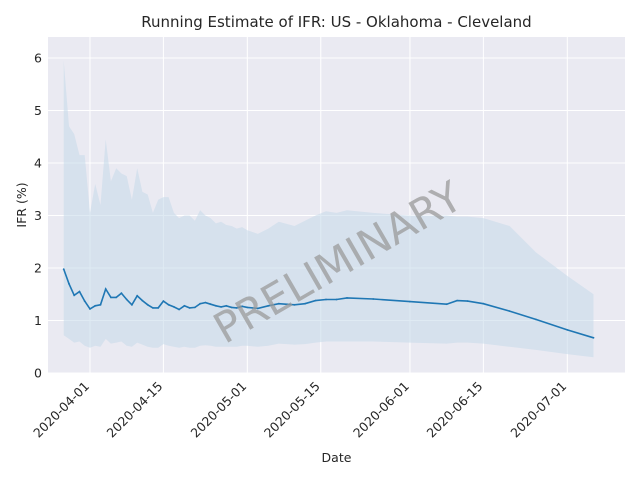 This screenshot has height=480, width=640. What do you see at coordinates (381, 410) in the screenshot?
I see `x-tick-label: 2020-06-01` at bounding box center [381, 410].